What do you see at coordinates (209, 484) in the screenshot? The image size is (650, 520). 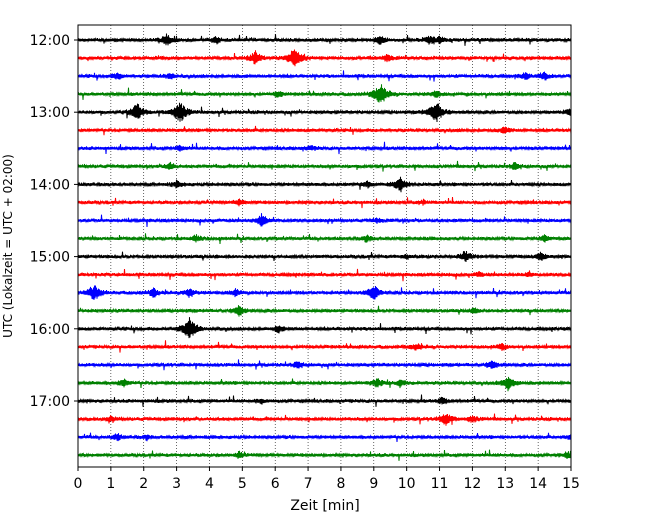 I see `x-tick-label: 4` at bounding box center [209, 484].